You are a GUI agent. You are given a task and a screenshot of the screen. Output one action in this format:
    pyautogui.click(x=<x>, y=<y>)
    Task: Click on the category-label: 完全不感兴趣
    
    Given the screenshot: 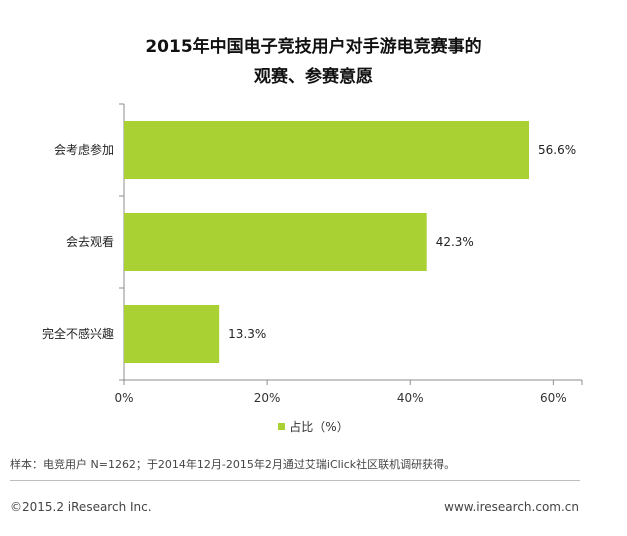 What is the action you would take?
    pyautogui.click(x=78, y=333)
    